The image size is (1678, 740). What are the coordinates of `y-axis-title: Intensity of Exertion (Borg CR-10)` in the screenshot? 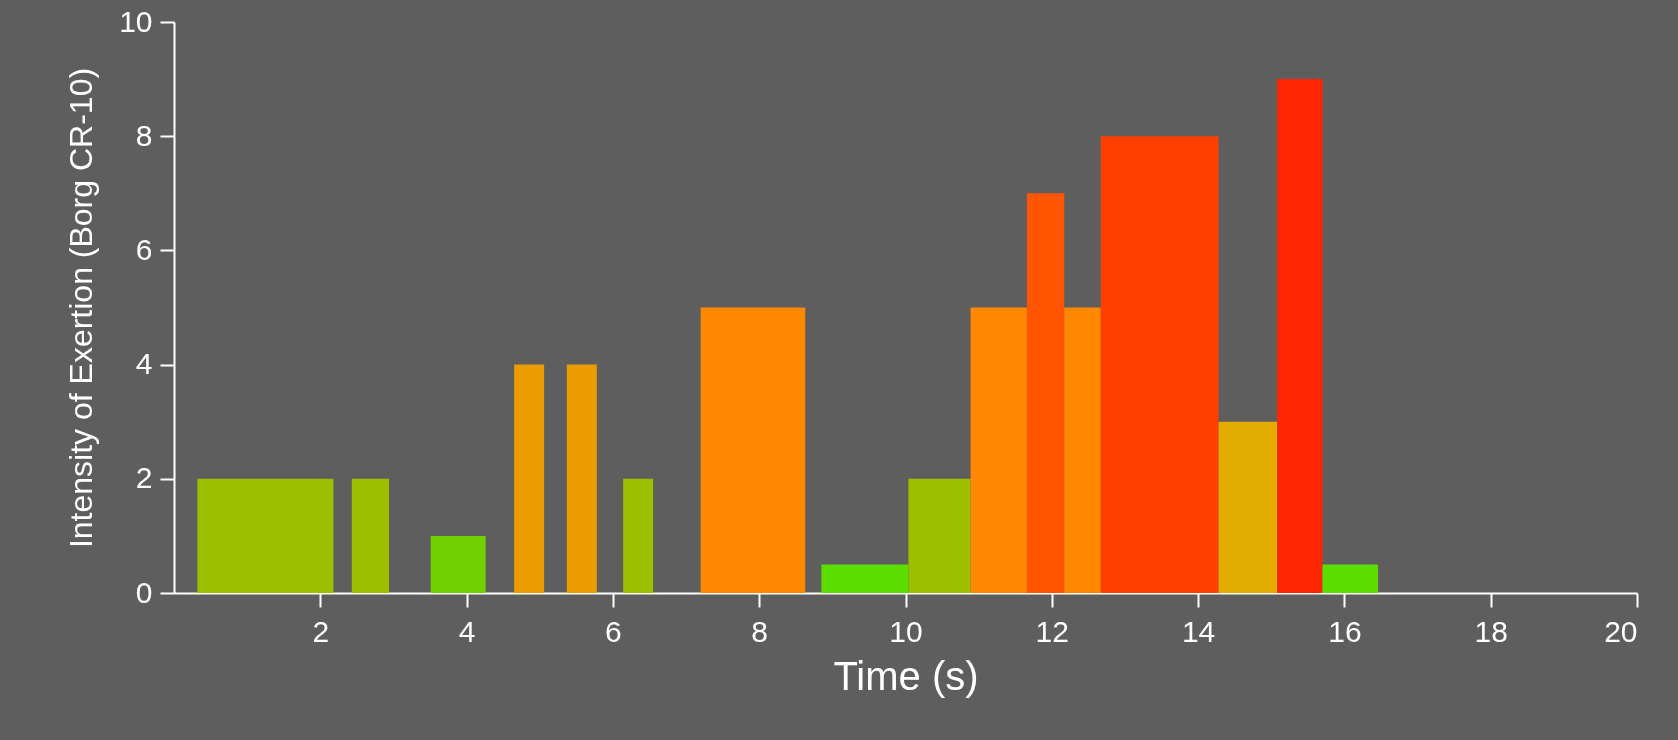 It's located at (81, 308).